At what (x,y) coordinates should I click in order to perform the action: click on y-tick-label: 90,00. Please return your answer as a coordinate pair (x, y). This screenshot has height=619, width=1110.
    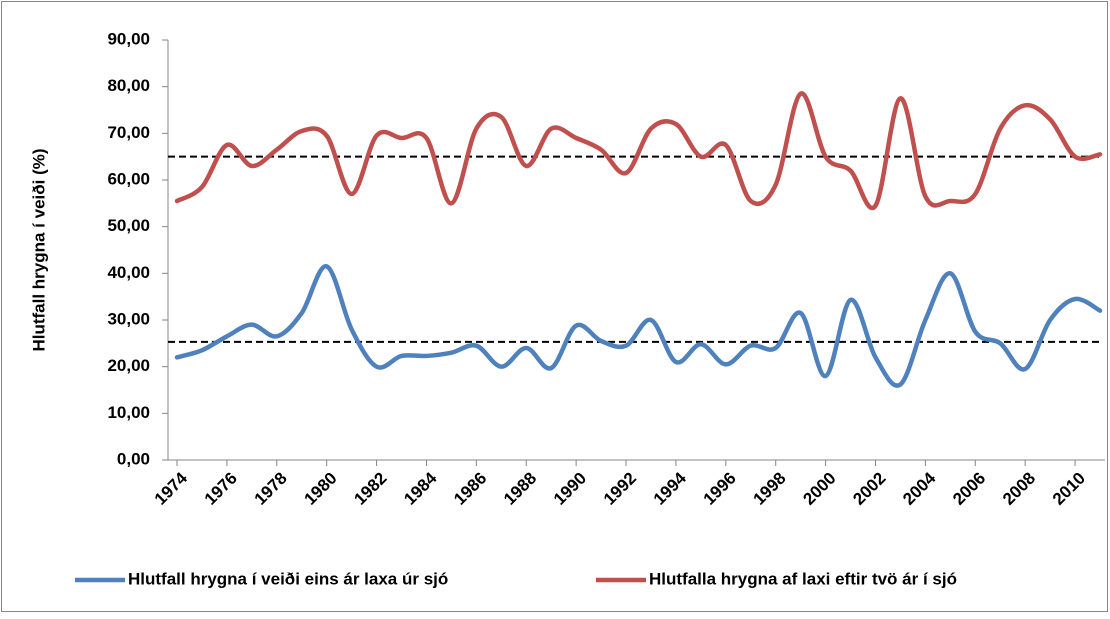
    Looking at the image, I should click on (128, 38).